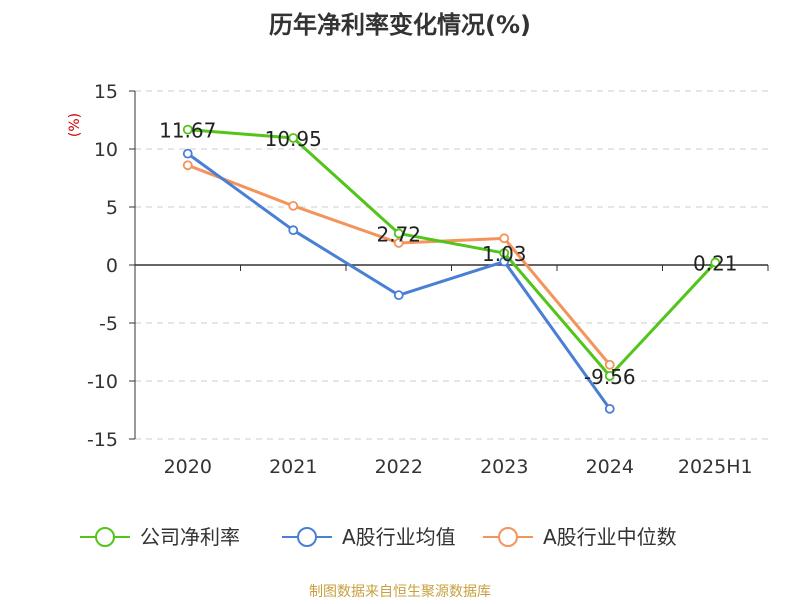 The image size is (800, 604). Describe the element at coordinates (610, 537) in the screenshot. I see `legend-label: A股行业中位数` at that location.